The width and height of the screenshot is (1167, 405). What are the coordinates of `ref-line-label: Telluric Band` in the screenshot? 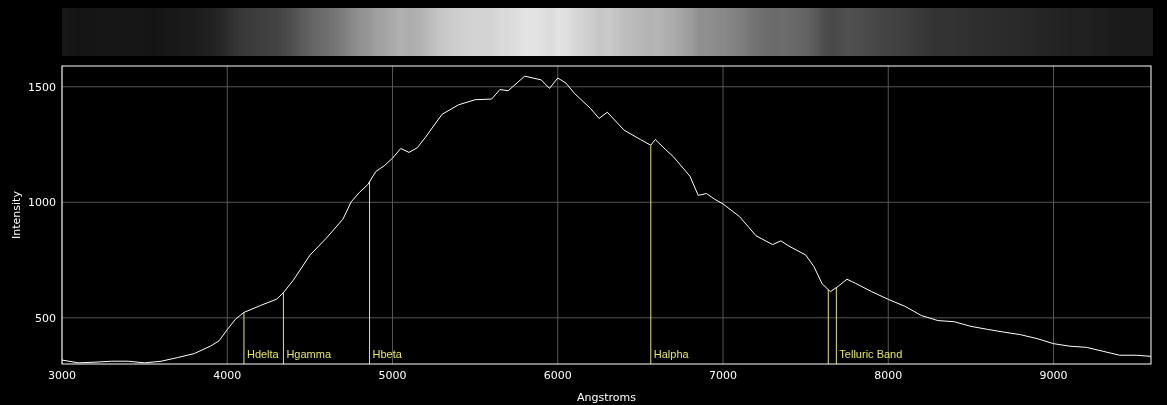 It's located at (871, 354).